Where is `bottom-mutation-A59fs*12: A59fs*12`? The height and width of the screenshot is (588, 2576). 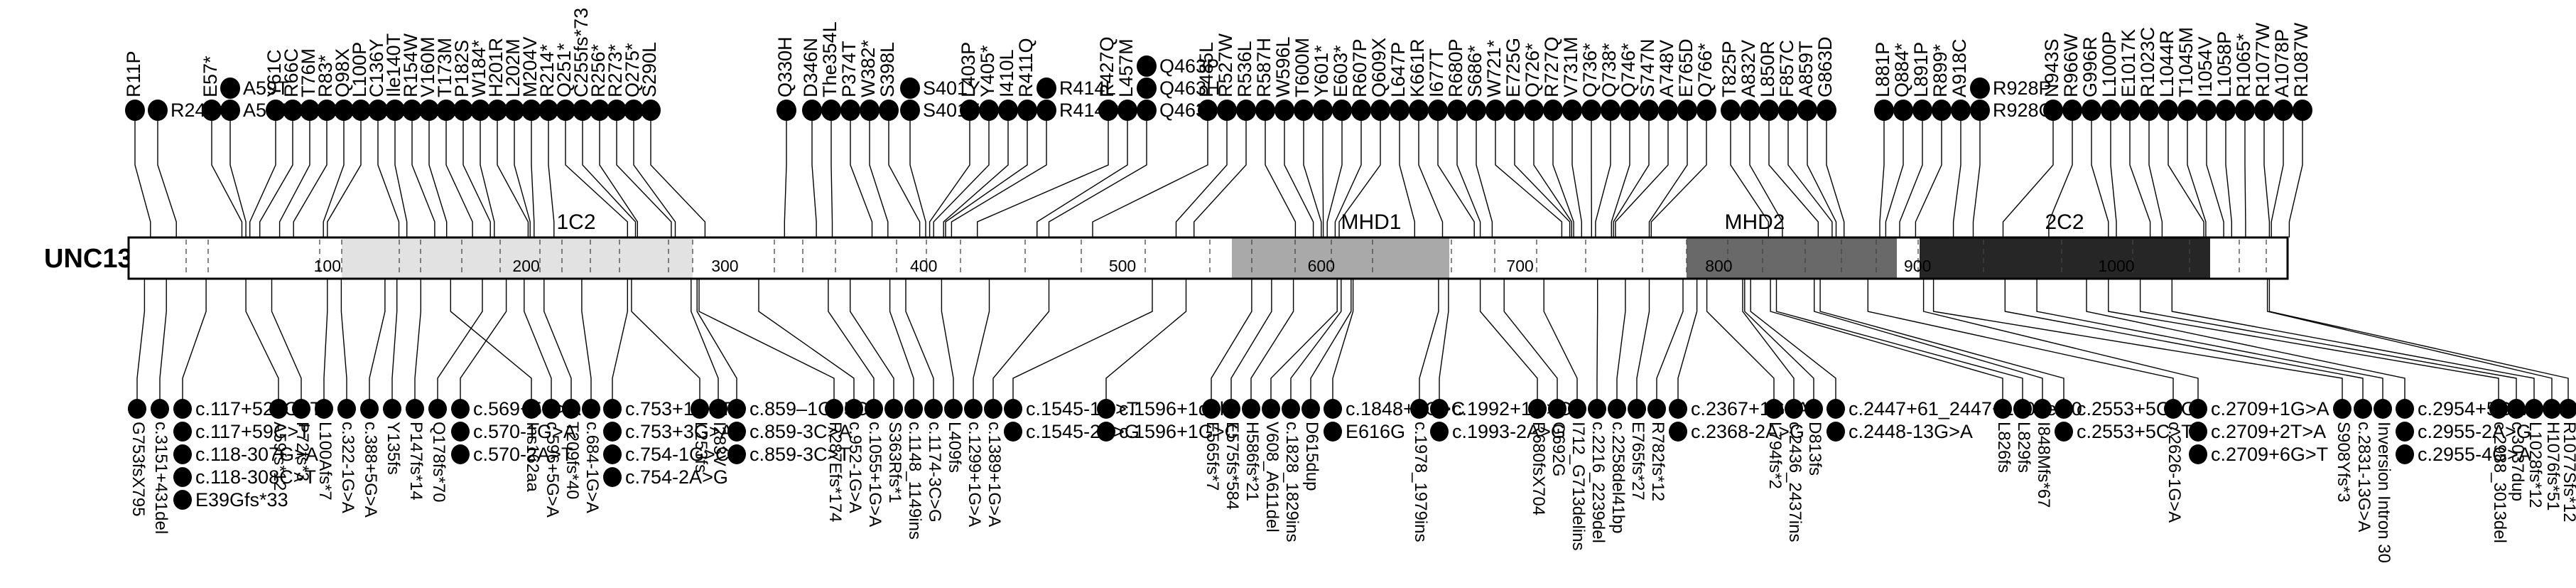 bottom-mutation-A59fs*12: A59fs*12 is located at coordinates (279, 445).